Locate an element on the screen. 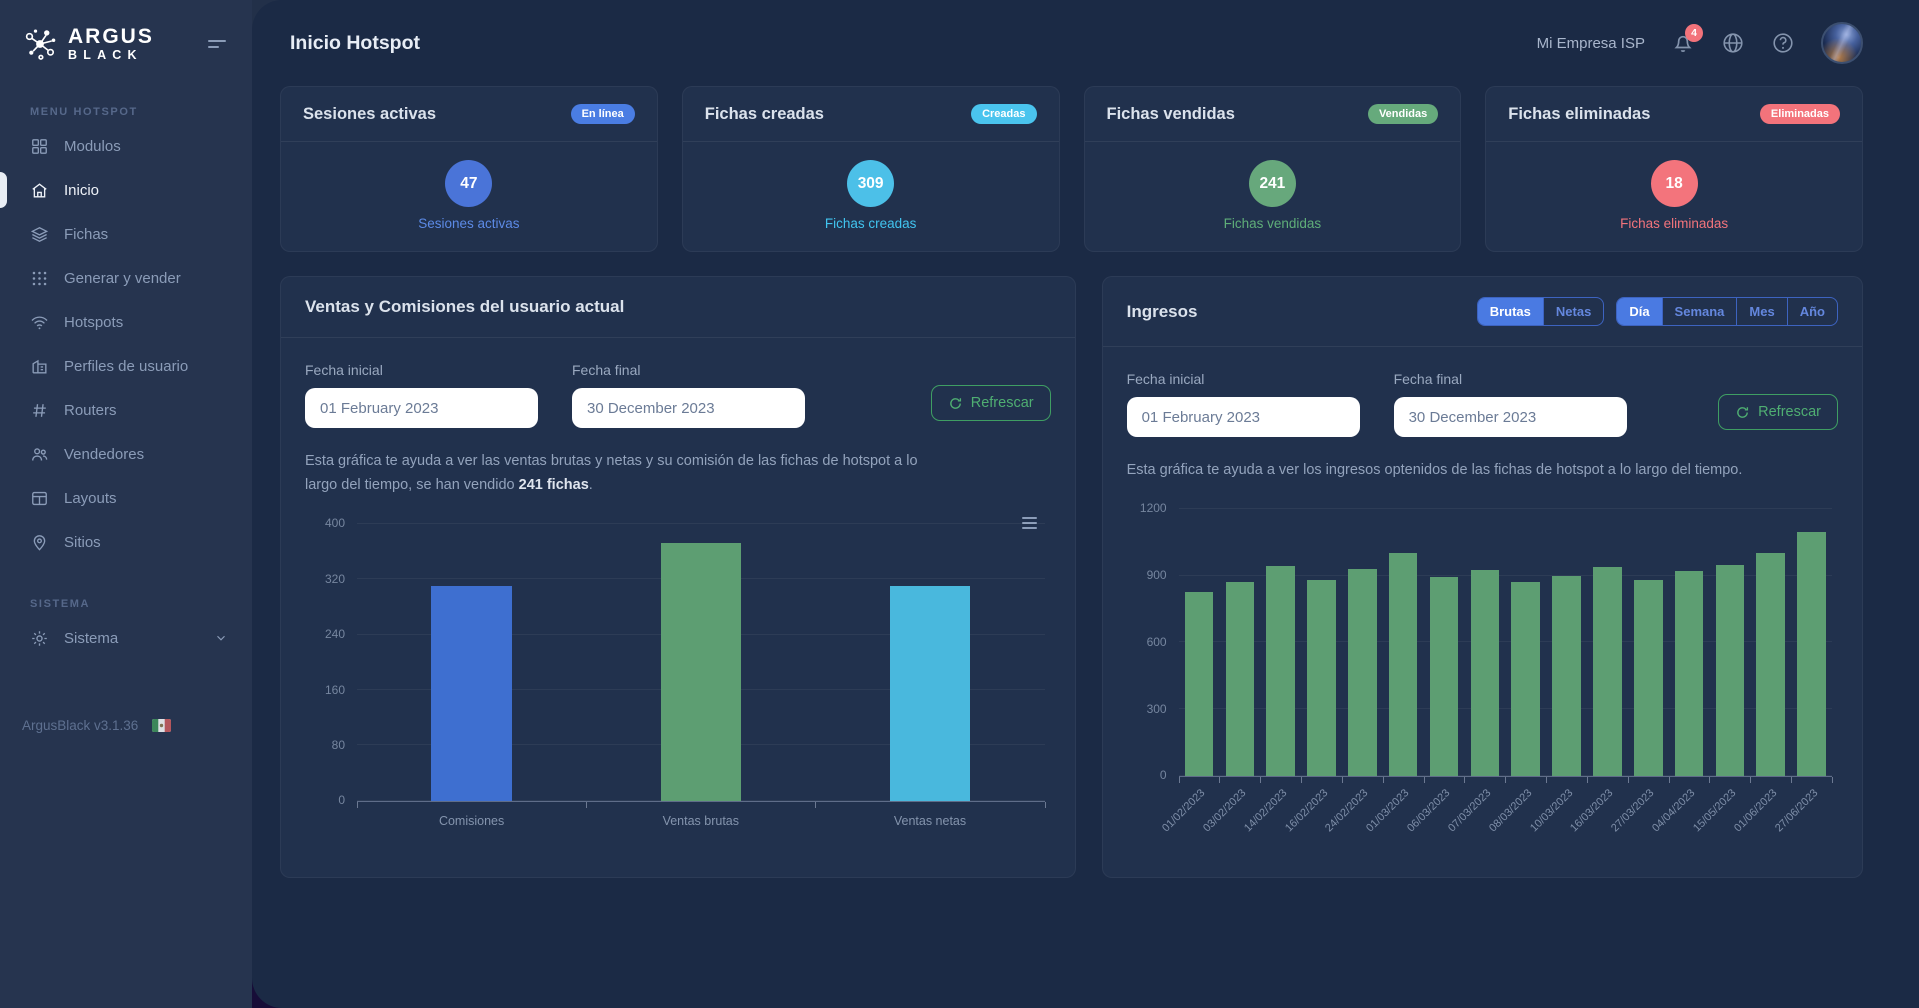 The image size is (1919, 1008). scope-toggle-group: Brutas Netas is located at coordinates (1540, 311).